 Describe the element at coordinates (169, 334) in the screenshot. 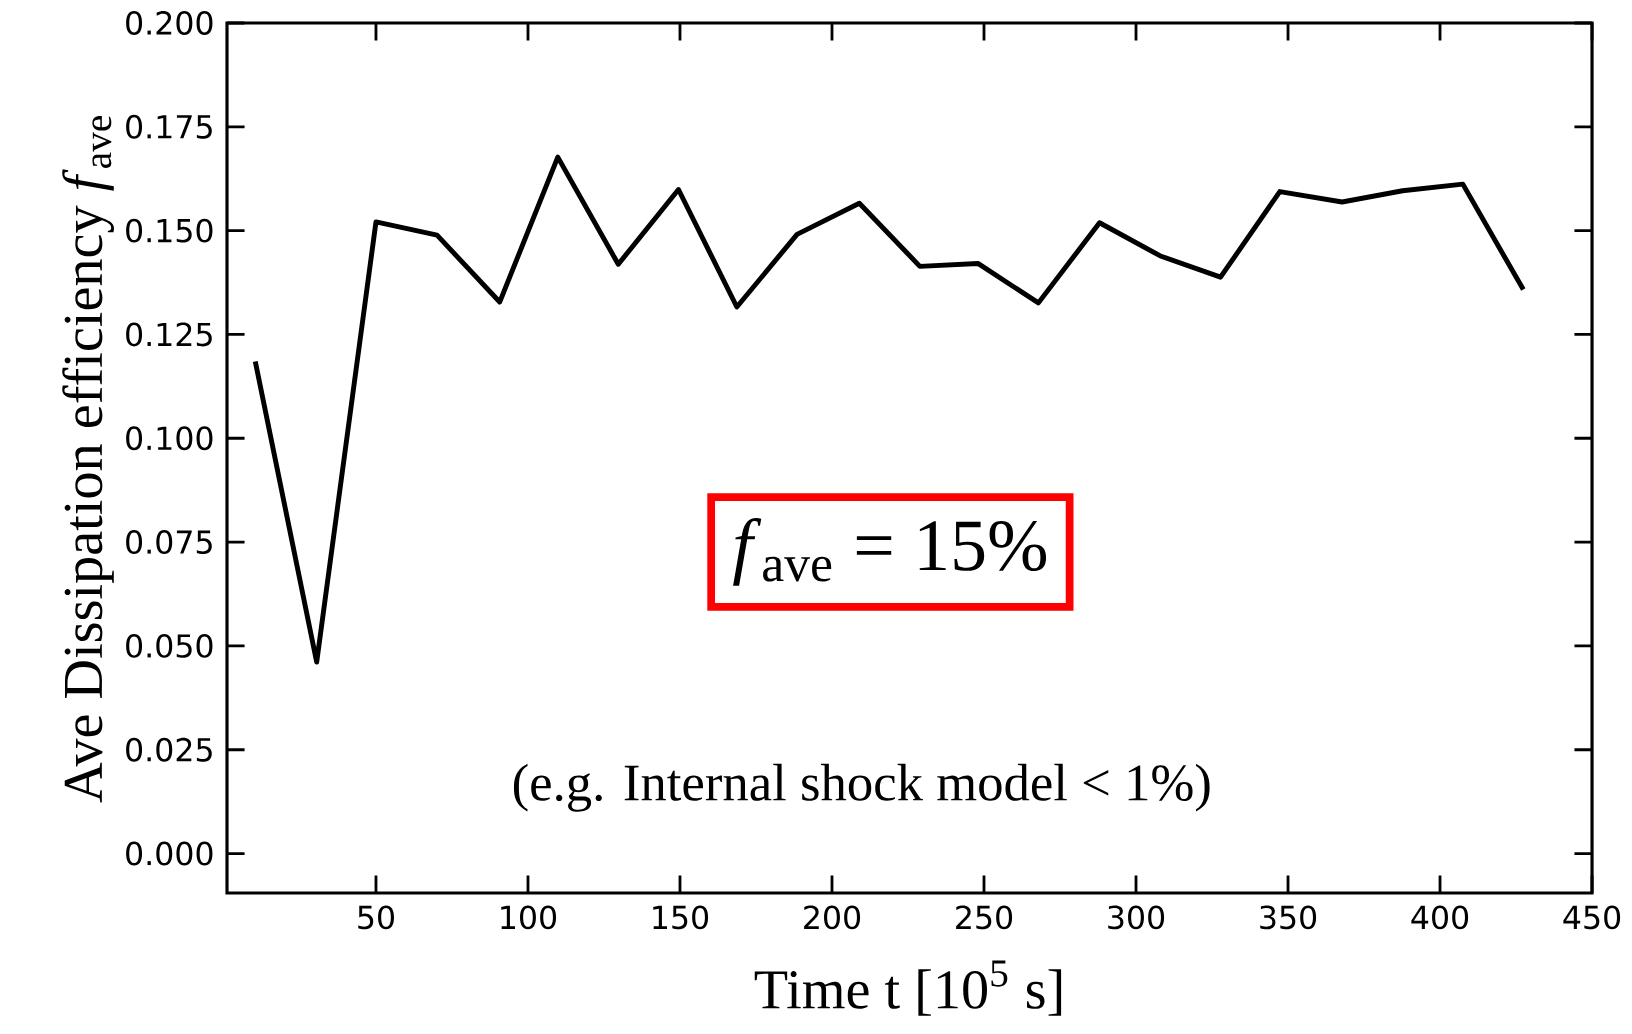

I see `y-tick-label: 0.125` at that location.